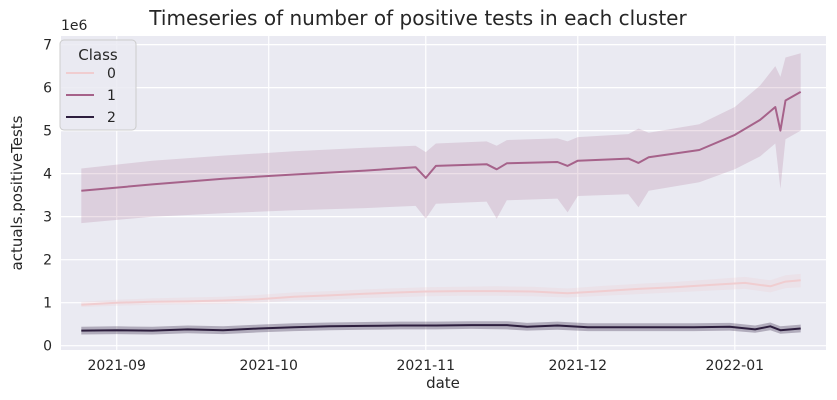 This screenshot has width=837, height=400. Describe the element at coordinates (74, 26) in the screenshot. I see `y-multiplier-label: 1e6` at that location.